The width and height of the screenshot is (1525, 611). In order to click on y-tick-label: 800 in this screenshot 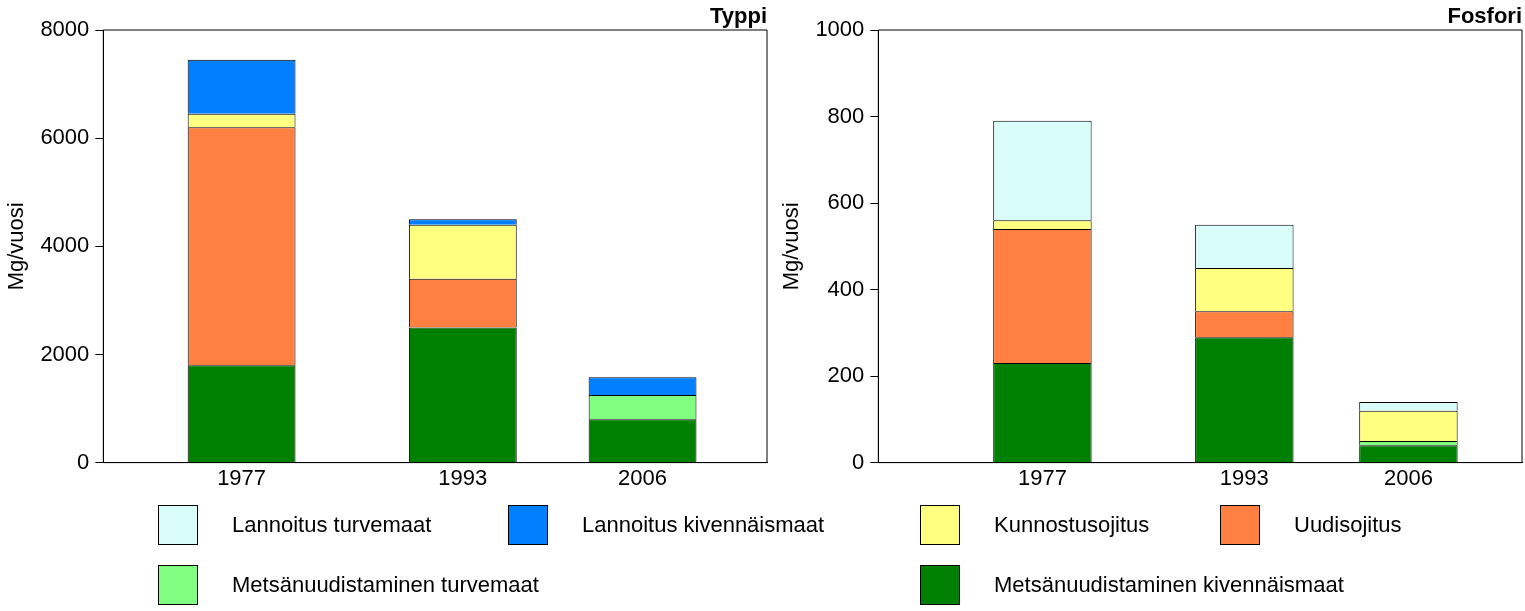, I will do `click(846, 115)`.